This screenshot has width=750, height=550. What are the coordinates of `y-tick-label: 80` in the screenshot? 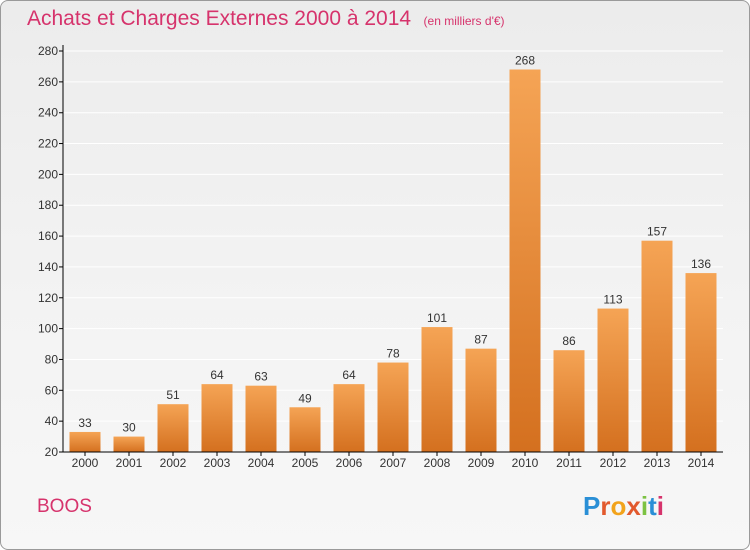 It's located at (52, 359).